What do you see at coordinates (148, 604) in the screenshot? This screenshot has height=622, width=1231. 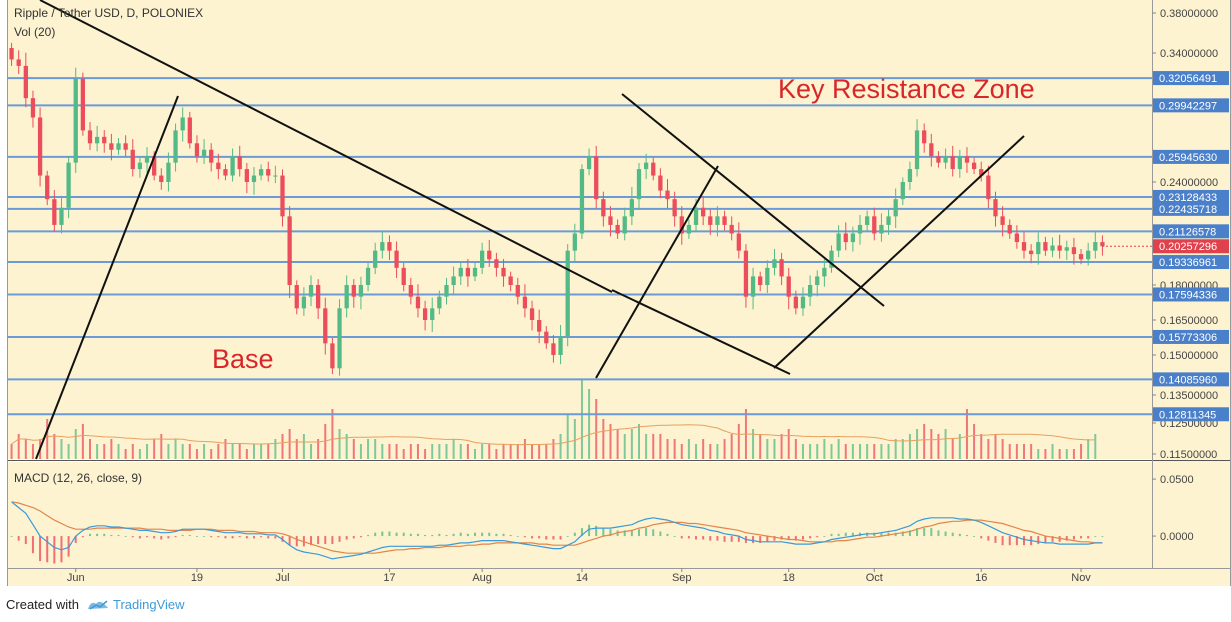 I see `tradingview-link: TradingView` at bounding box center [148, 604].